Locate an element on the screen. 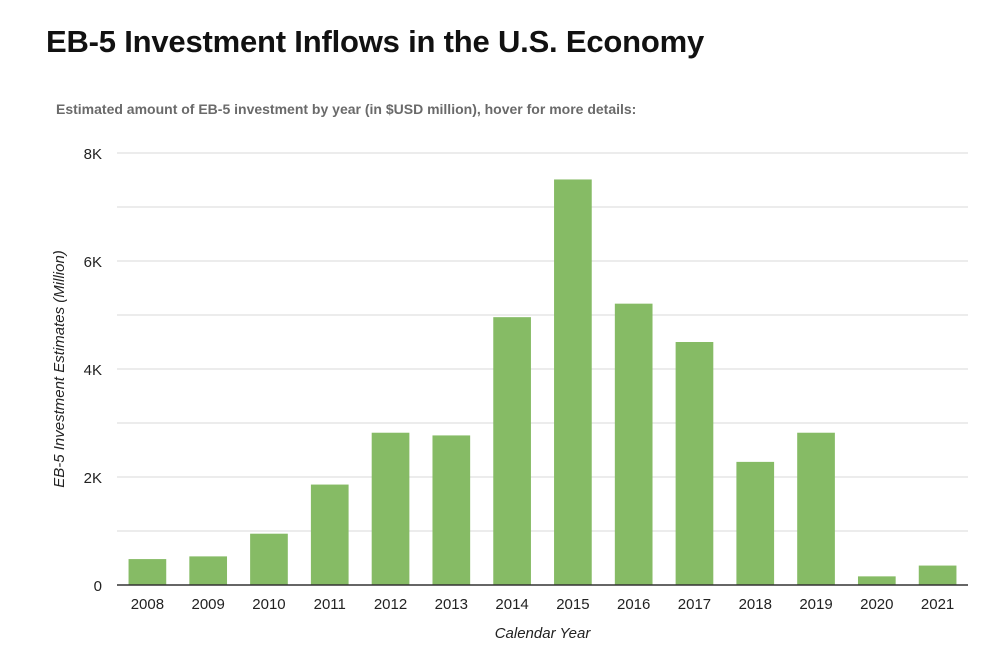 The height and width of the screenshot is (649, 991). x-tick-label: 2020 is located at coordinates (876, 604).